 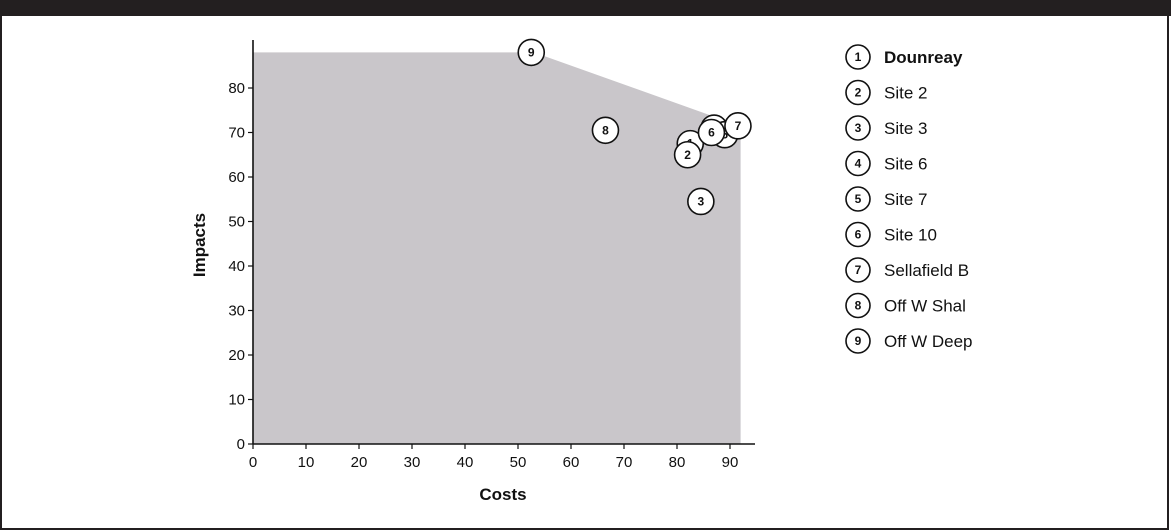 I want to click on marker-number: 6, so click(x=711, y=133).